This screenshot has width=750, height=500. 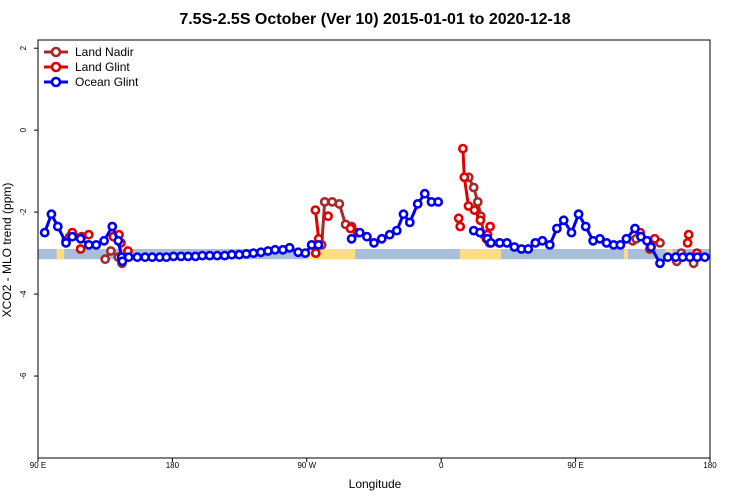 I want to click on y-tick-label: -4, so click(x=23, y=294).